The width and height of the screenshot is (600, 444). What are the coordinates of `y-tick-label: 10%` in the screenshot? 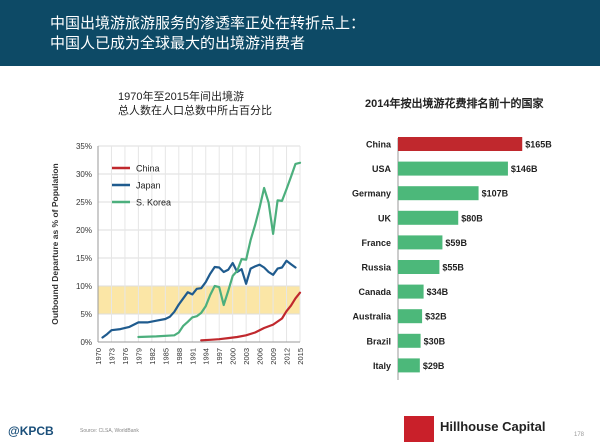 It's located at (84, 286).